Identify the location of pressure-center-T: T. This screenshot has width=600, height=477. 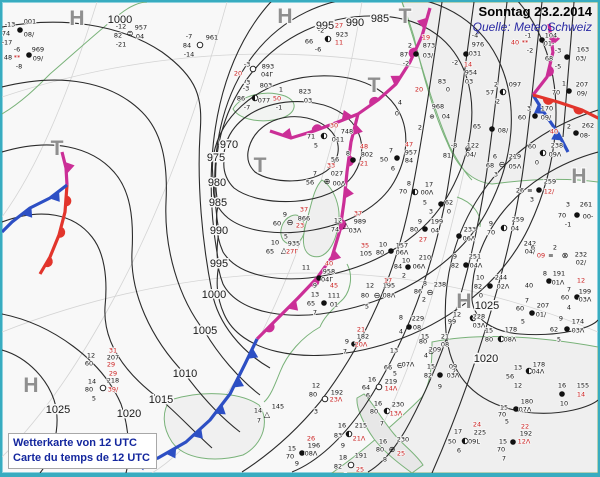
(260, 165).